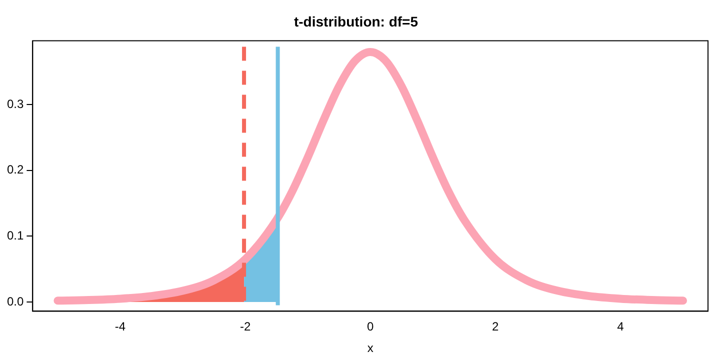 This screenshot has width=720, height=360. I want to click on x-axis-title: x, so click(370, 348).